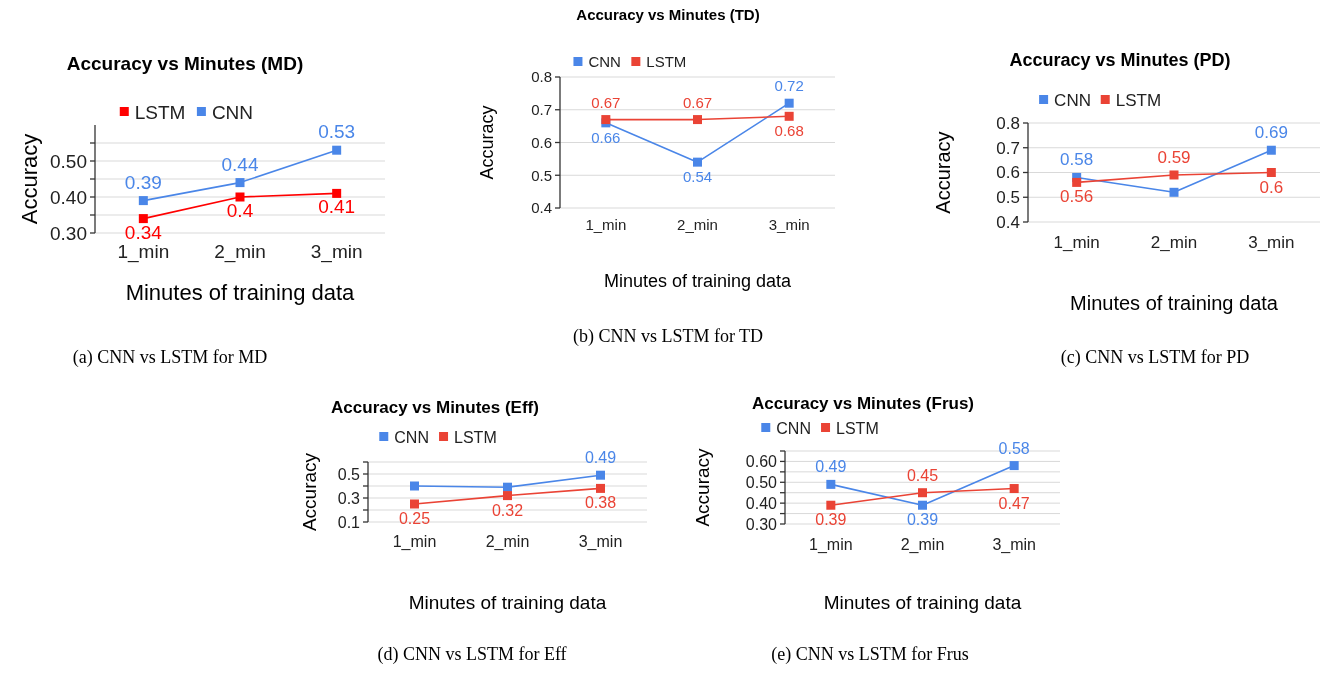 The height and width of the screenshot is (675, 1337). I want to click on y-tick-label: 0.1, so click(349, 522).